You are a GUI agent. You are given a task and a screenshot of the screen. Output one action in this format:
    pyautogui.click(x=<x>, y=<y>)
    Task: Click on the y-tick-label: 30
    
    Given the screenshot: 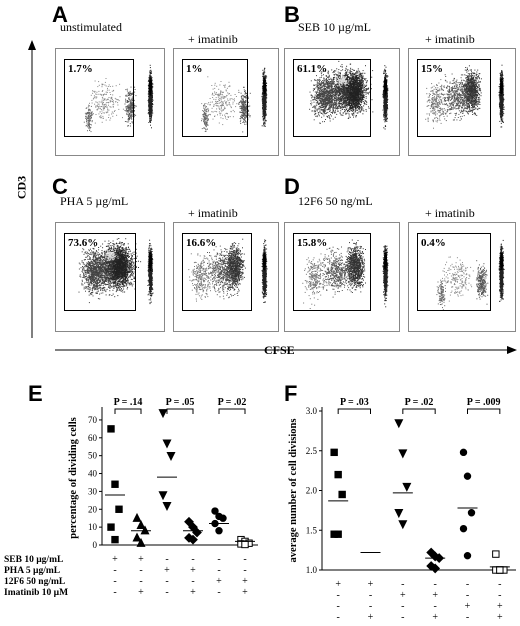 What is the action you would take?
    pyautogui.click(x=93, y=491)
    